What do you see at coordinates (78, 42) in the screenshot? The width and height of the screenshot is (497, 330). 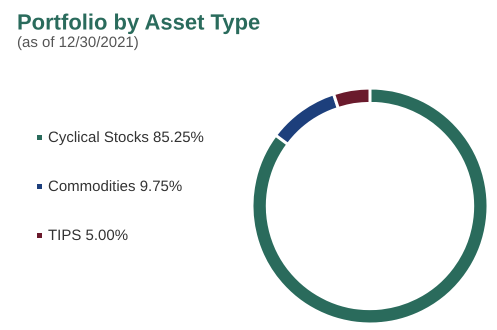 I see `chart-subtitle: (as of 12/30/2021)` at bounding box center [78, 42].